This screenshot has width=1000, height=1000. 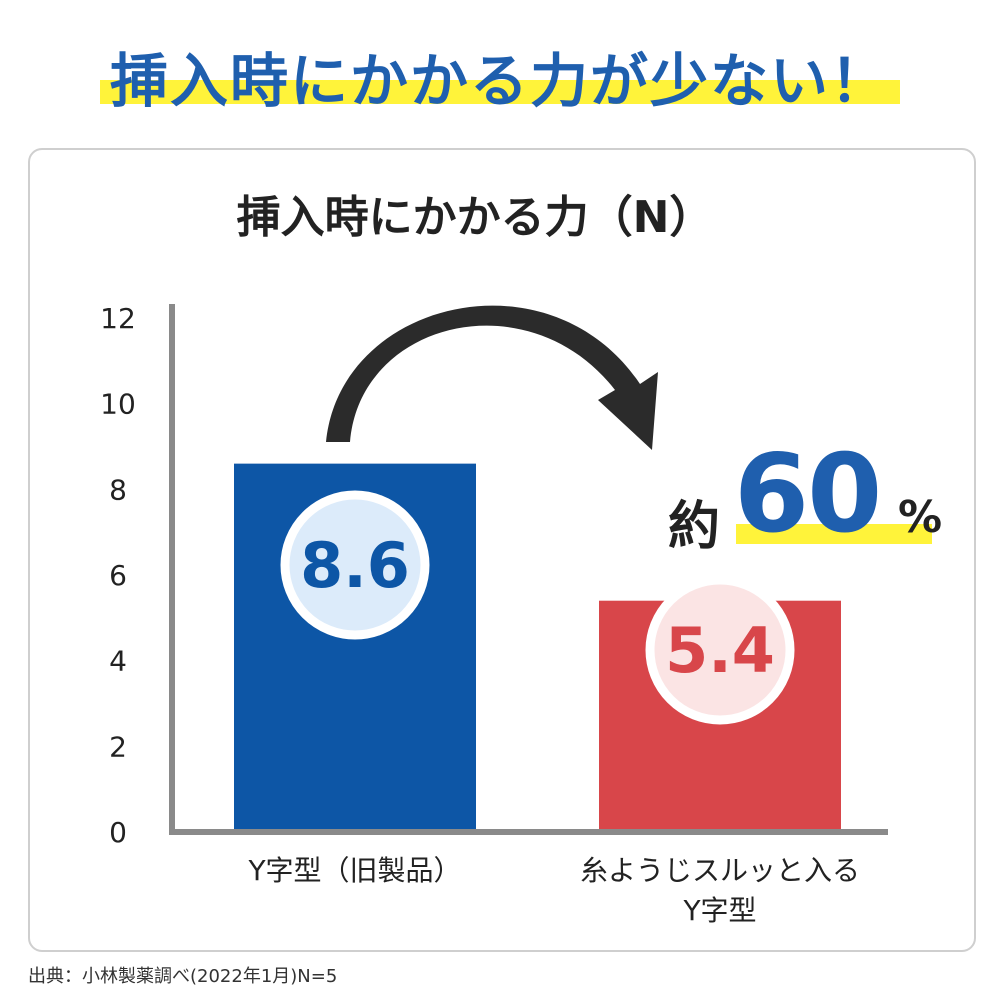 I want to click on source-note: 出典：小林製薬調べ(2022年1月)N=5, so click(x=183, y=976).